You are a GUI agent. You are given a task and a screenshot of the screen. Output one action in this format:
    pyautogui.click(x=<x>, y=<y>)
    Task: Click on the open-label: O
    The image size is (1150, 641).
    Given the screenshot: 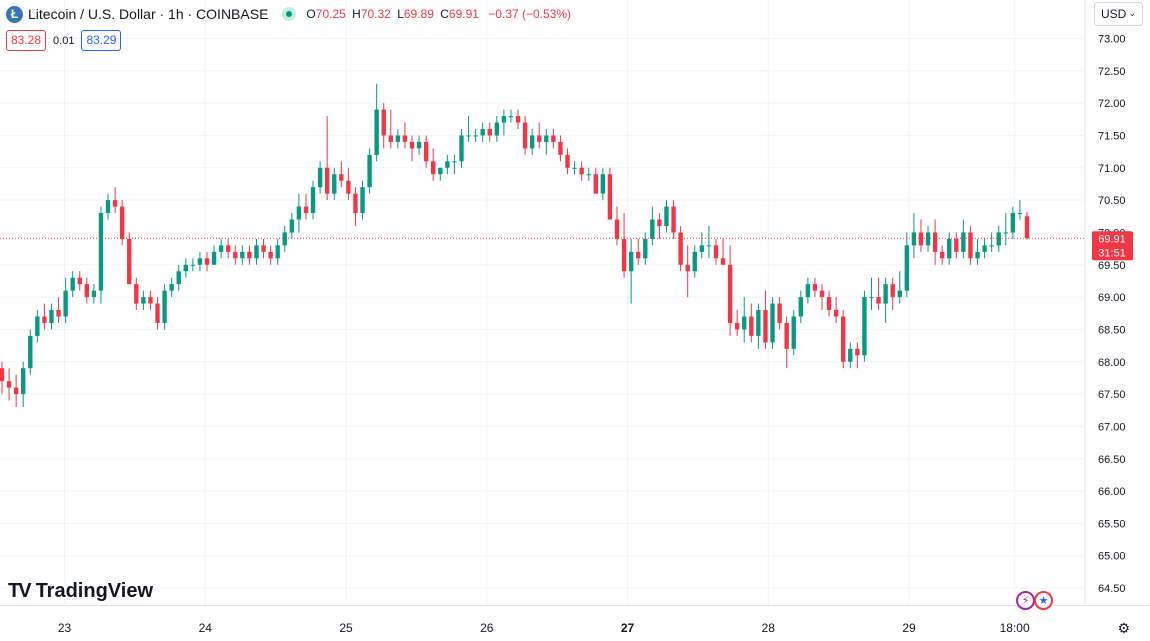 What is the action you would take?
    pyautogui.click(x=311, y=14)
    